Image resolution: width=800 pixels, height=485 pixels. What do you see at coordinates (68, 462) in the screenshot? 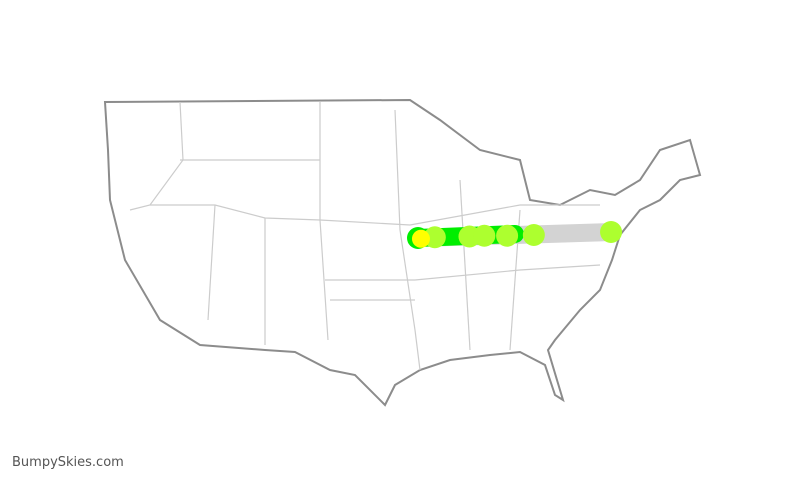
I see `brand-watermark: BumpySkies.com` at bounding box center [68, 462].